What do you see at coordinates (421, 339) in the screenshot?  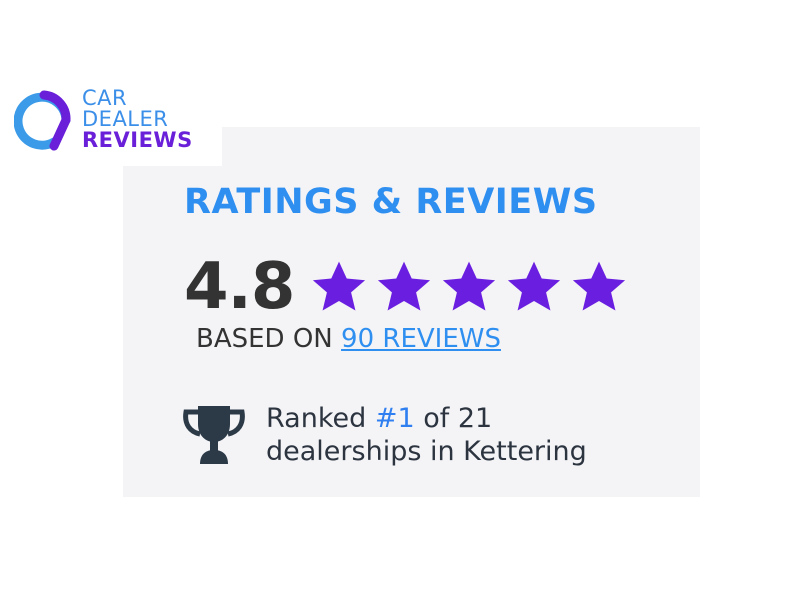 I see `reviews-link: 90 REVIEWS` at bounding box center [421, 339].